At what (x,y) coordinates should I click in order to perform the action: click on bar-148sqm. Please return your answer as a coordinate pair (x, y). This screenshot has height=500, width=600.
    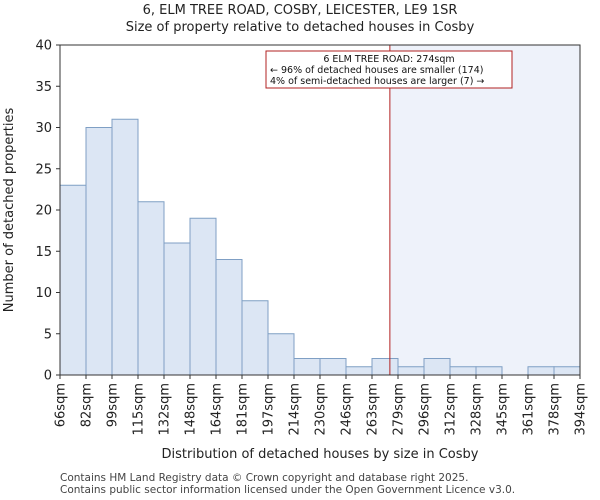
    Looking at the image, I should click on (203, 296).